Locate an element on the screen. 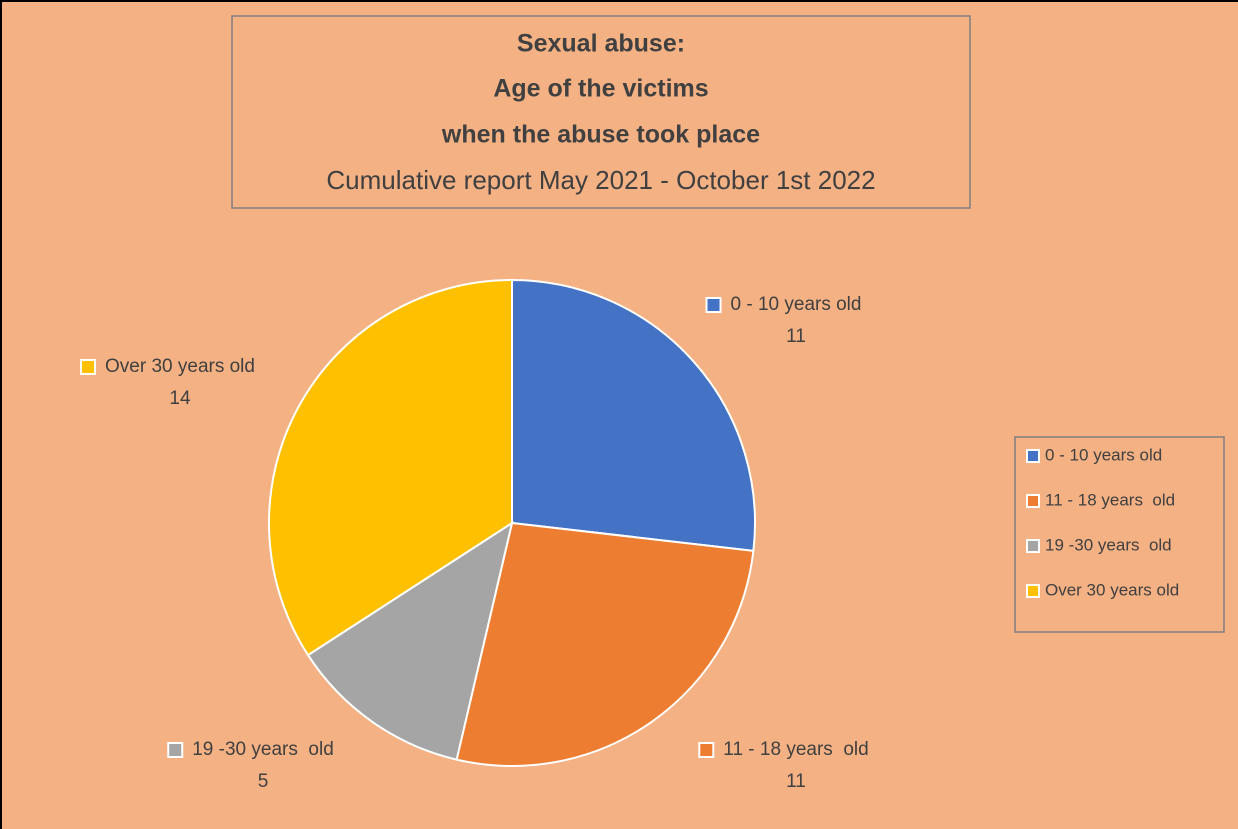 The width and height of the screenshot is (1238, 829). chart-title: when the abuse took place is located at coordinates (600, 135).